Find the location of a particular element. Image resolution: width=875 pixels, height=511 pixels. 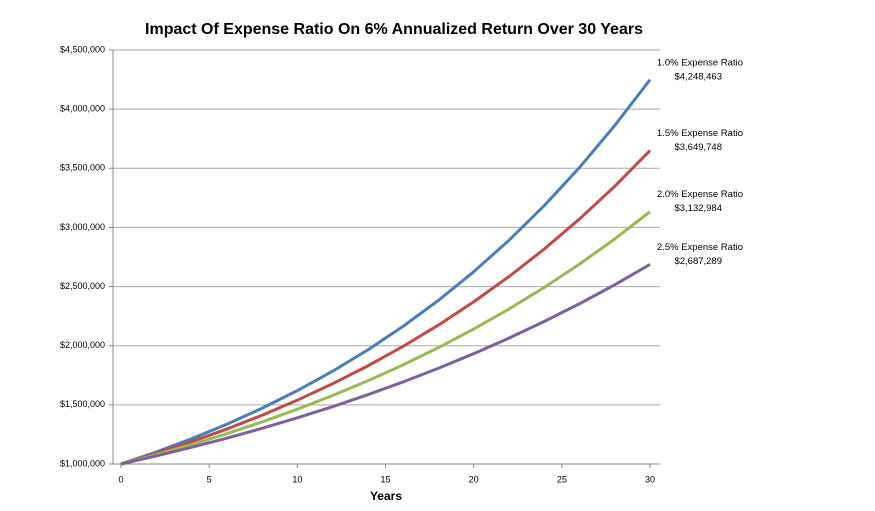

y-tick-label: $4,000,000 is located at coordinates (82, 109).